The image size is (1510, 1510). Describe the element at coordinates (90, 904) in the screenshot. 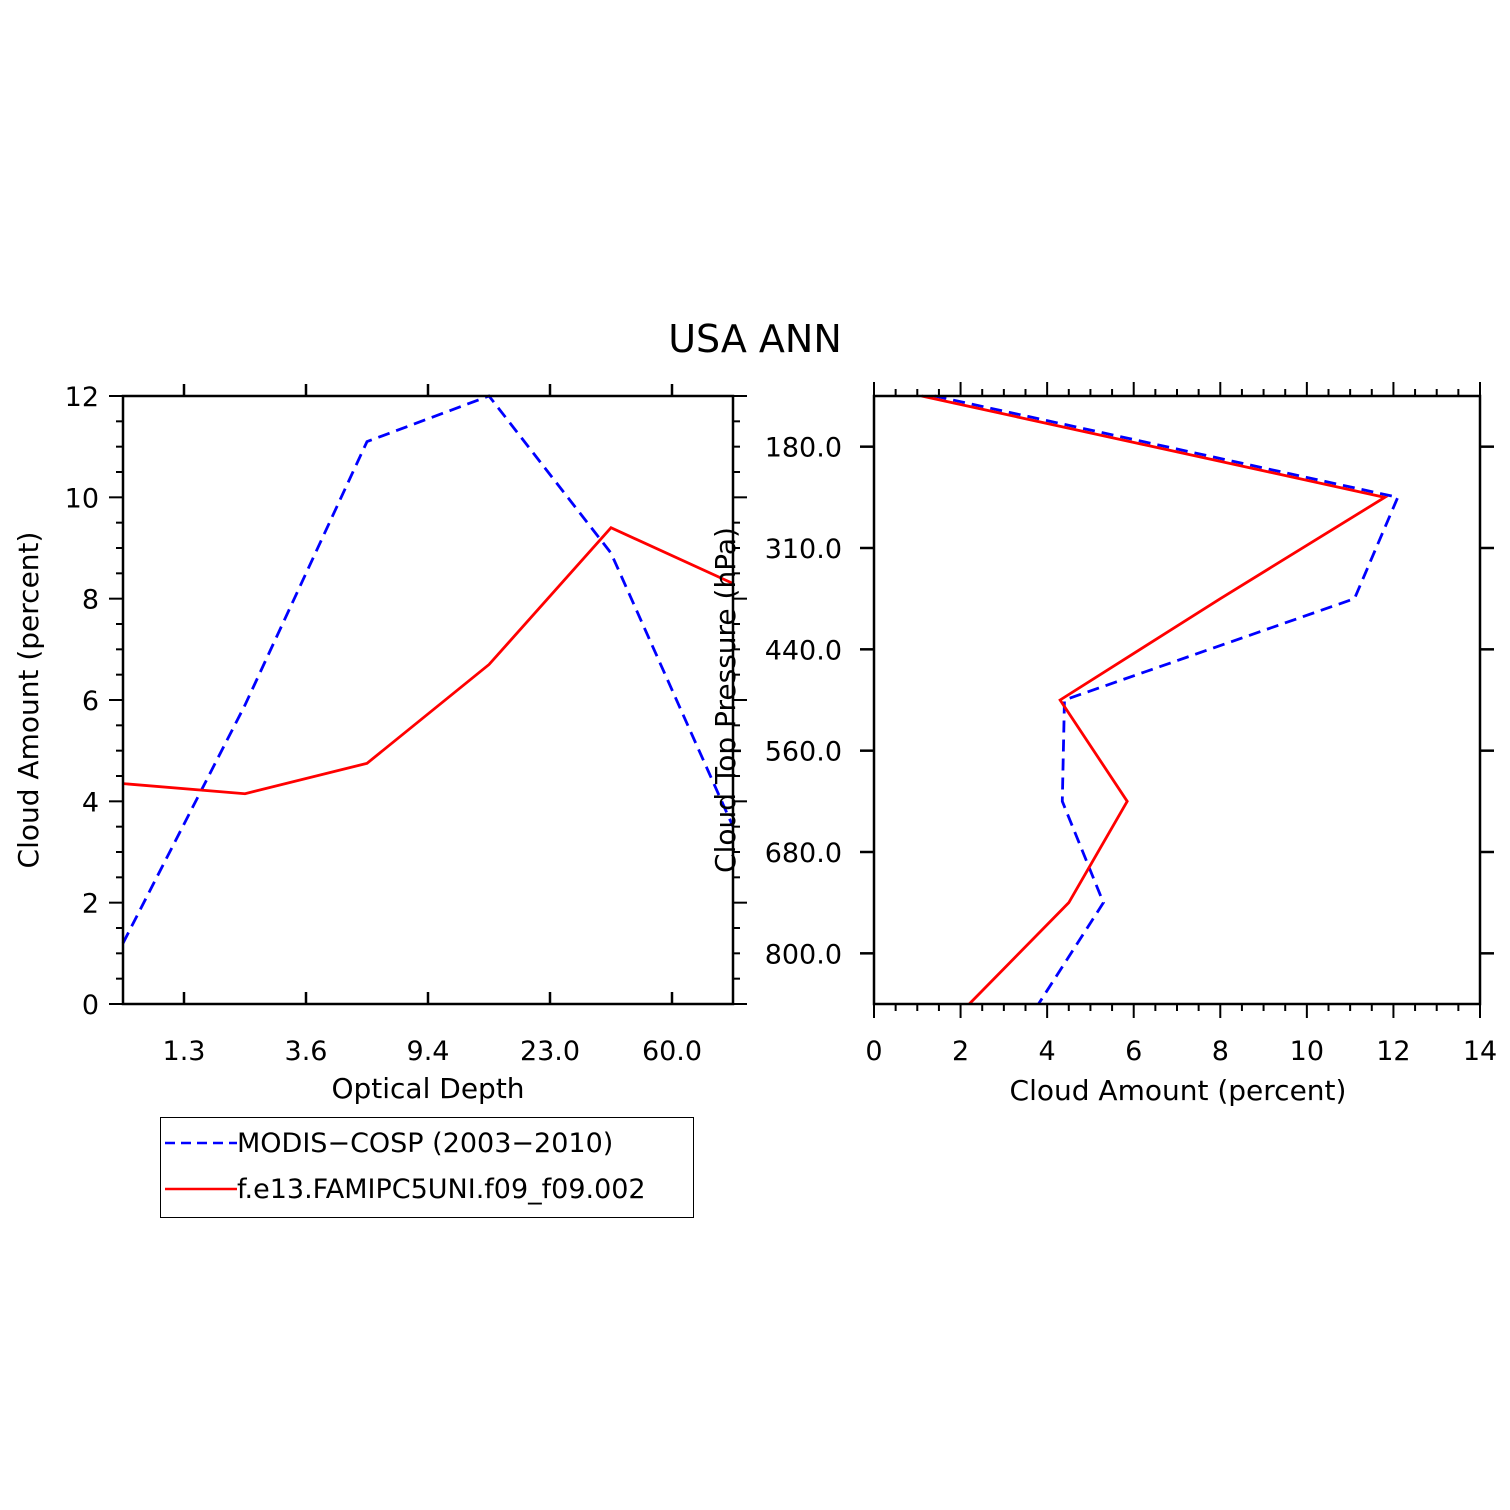

I see `left-y-tick-label: 2` at that location.